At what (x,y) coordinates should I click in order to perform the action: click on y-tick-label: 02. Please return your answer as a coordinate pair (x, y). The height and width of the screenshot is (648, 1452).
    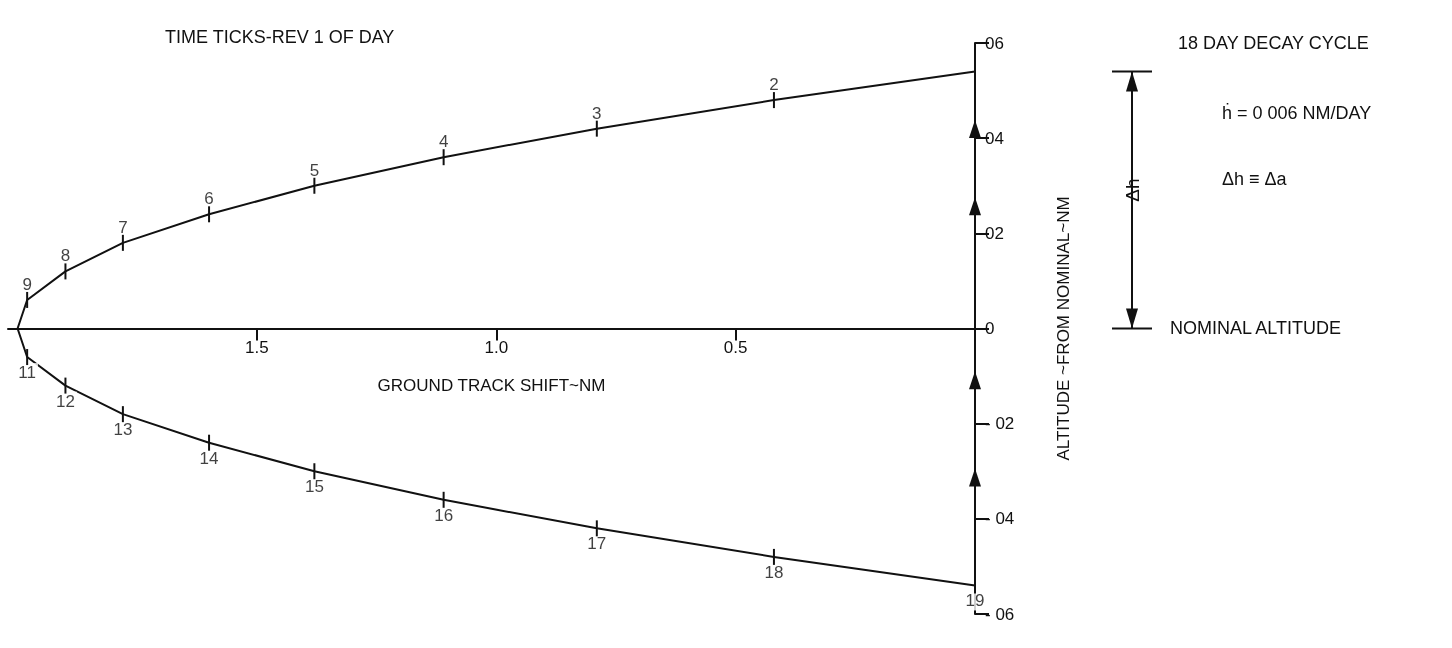
    Looking at the image, I should click on (994, 233).